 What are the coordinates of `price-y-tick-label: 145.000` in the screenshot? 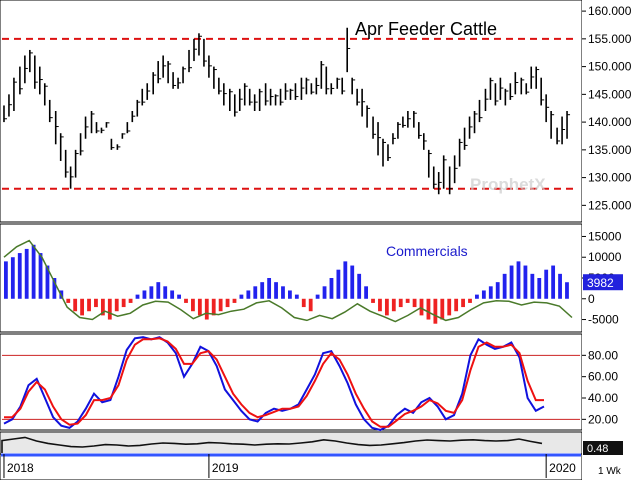 It's located at (610, 94).